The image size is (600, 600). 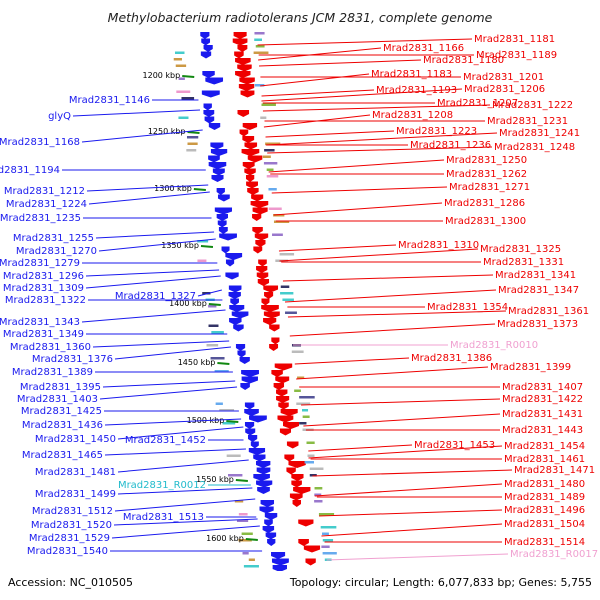 What do you see at coordinates (40, 322) in the screenshot?
I see `left-gene-label: Mrad2831_1343` at bounding box center [40, 322].